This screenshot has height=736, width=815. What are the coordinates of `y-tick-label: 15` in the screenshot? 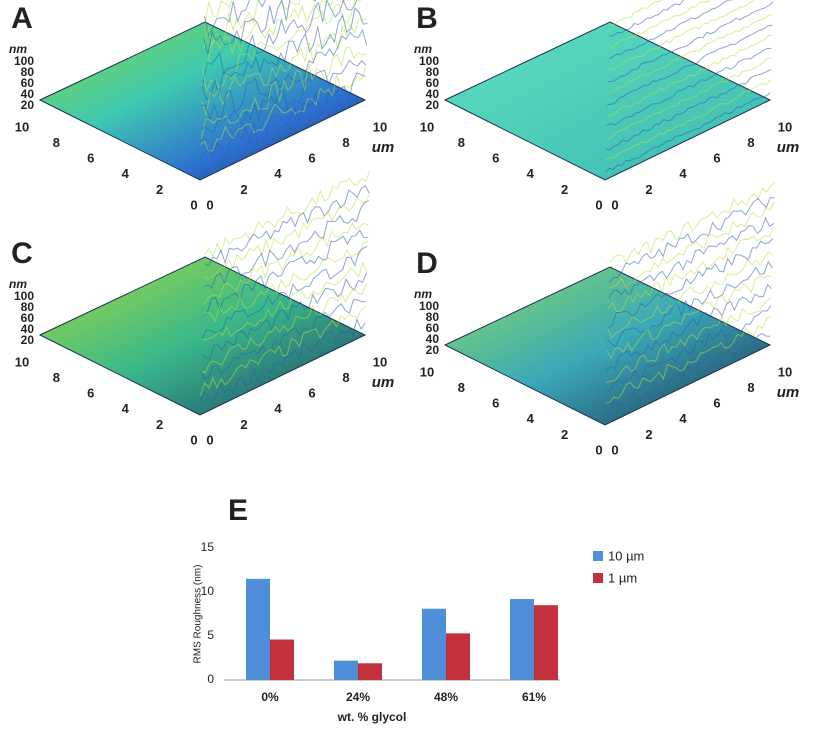 It's located at (208, 547).